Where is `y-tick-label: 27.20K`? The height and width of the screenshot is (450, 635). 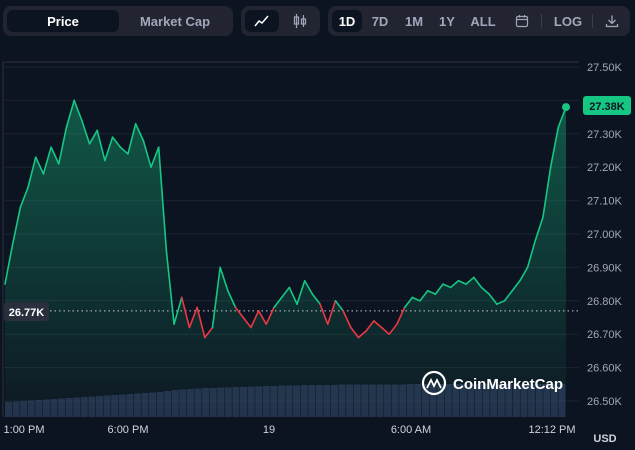 y-tick-label: 27.20K is located at coordinates (605, 168).